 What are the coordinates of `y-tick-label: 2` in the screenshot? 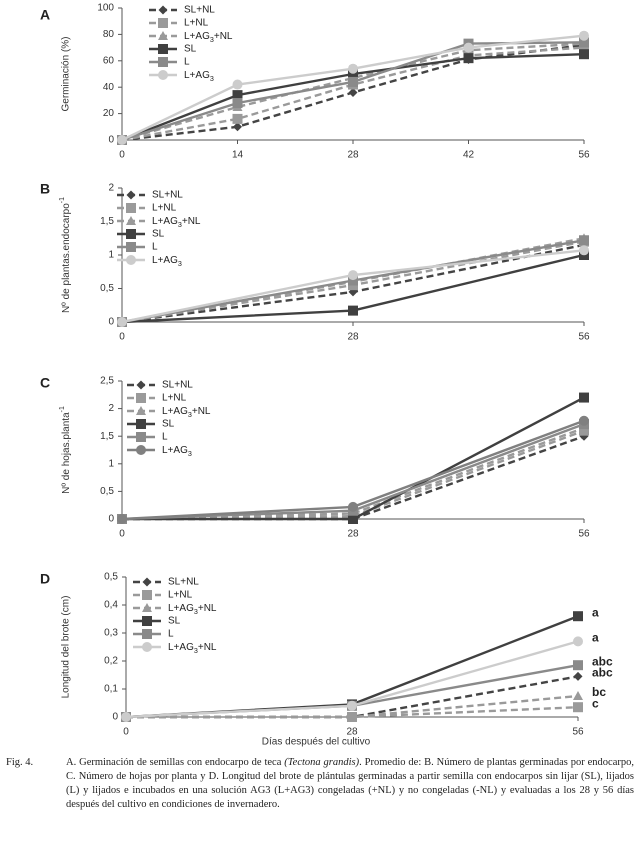 It's located at (111, 188).